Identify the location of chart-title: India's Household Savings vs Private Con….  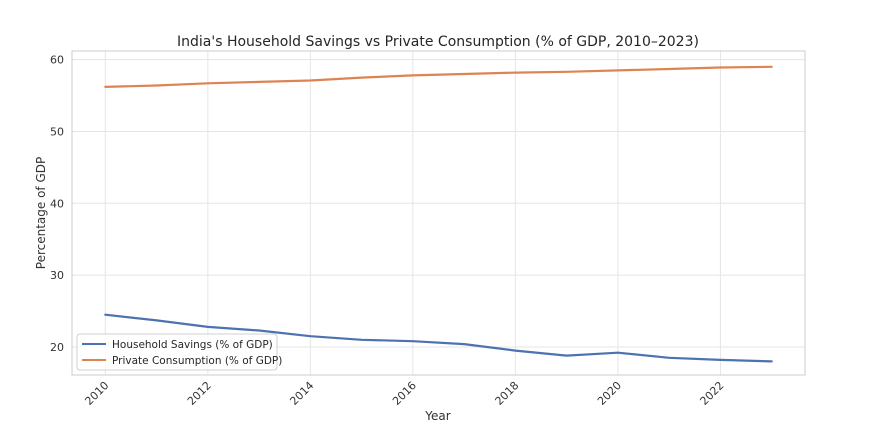
(438, 42).